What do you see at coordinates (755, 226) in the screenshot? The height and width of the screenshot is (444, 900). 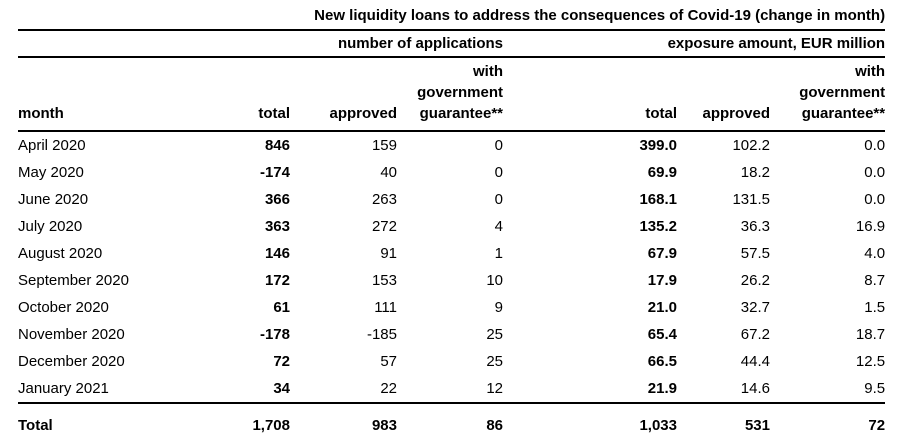 I see `exp-approved-cell: 36.3` at bounding box center [755, 226].